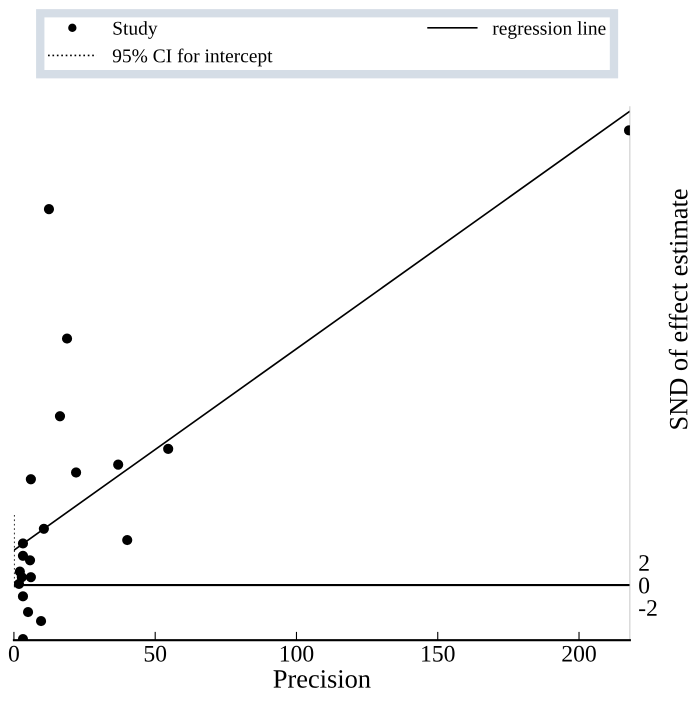 The width and height of the screenshot is (696, 702). What do you see at coordinates (192, 57) in the screenshot?
I see `legend-label: 95% CI for intercept` at bounding box center [192, 57].